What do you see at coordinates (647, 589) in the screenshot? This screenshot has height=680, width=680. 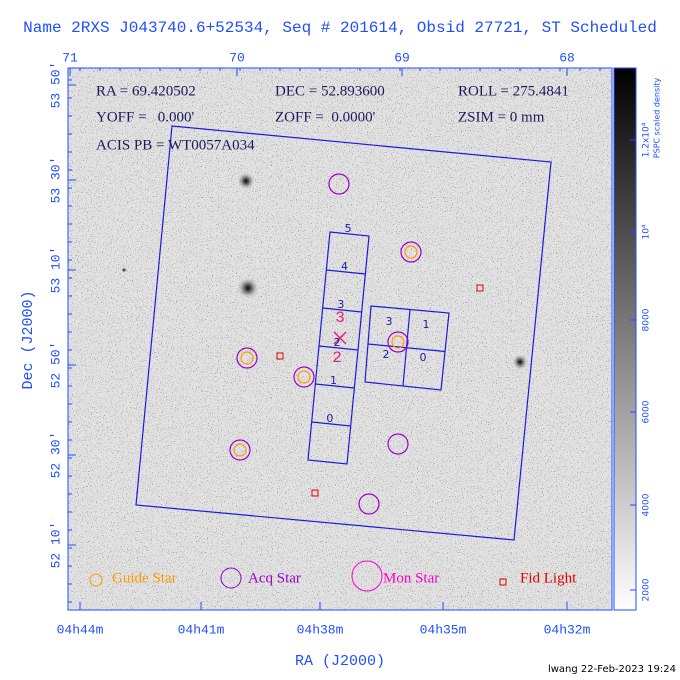 I see `colorbar-tick-label: 2000` at bounding box center [647, 589].